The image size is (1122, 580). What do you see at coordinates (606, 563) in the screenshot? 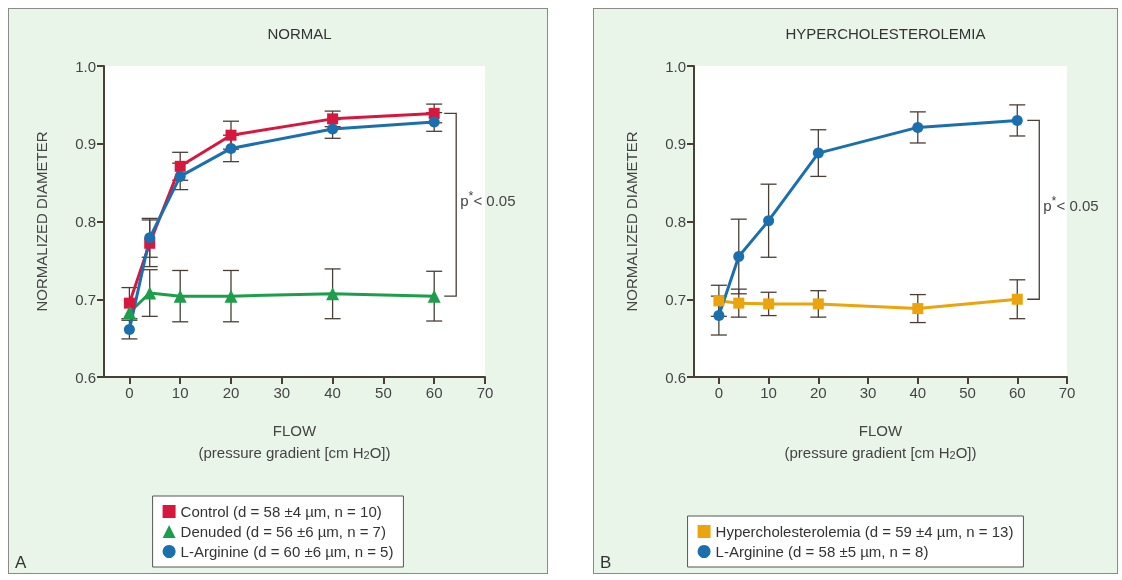
I see `text: B` at bounding box center [606, 563].